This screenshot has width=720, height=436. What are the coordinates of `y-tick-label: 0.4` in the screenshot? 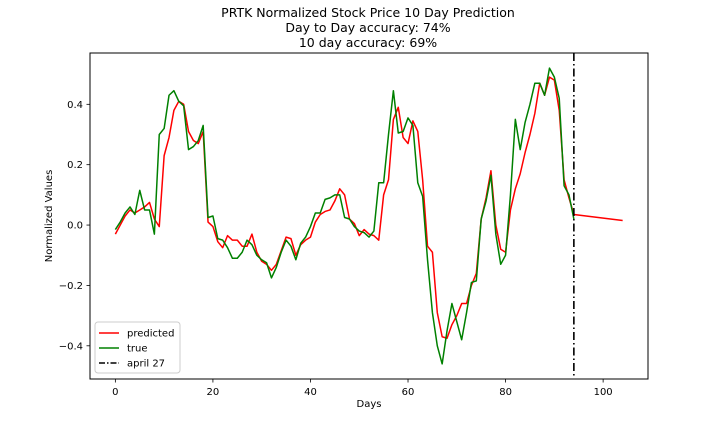 It's located at (75, 105).